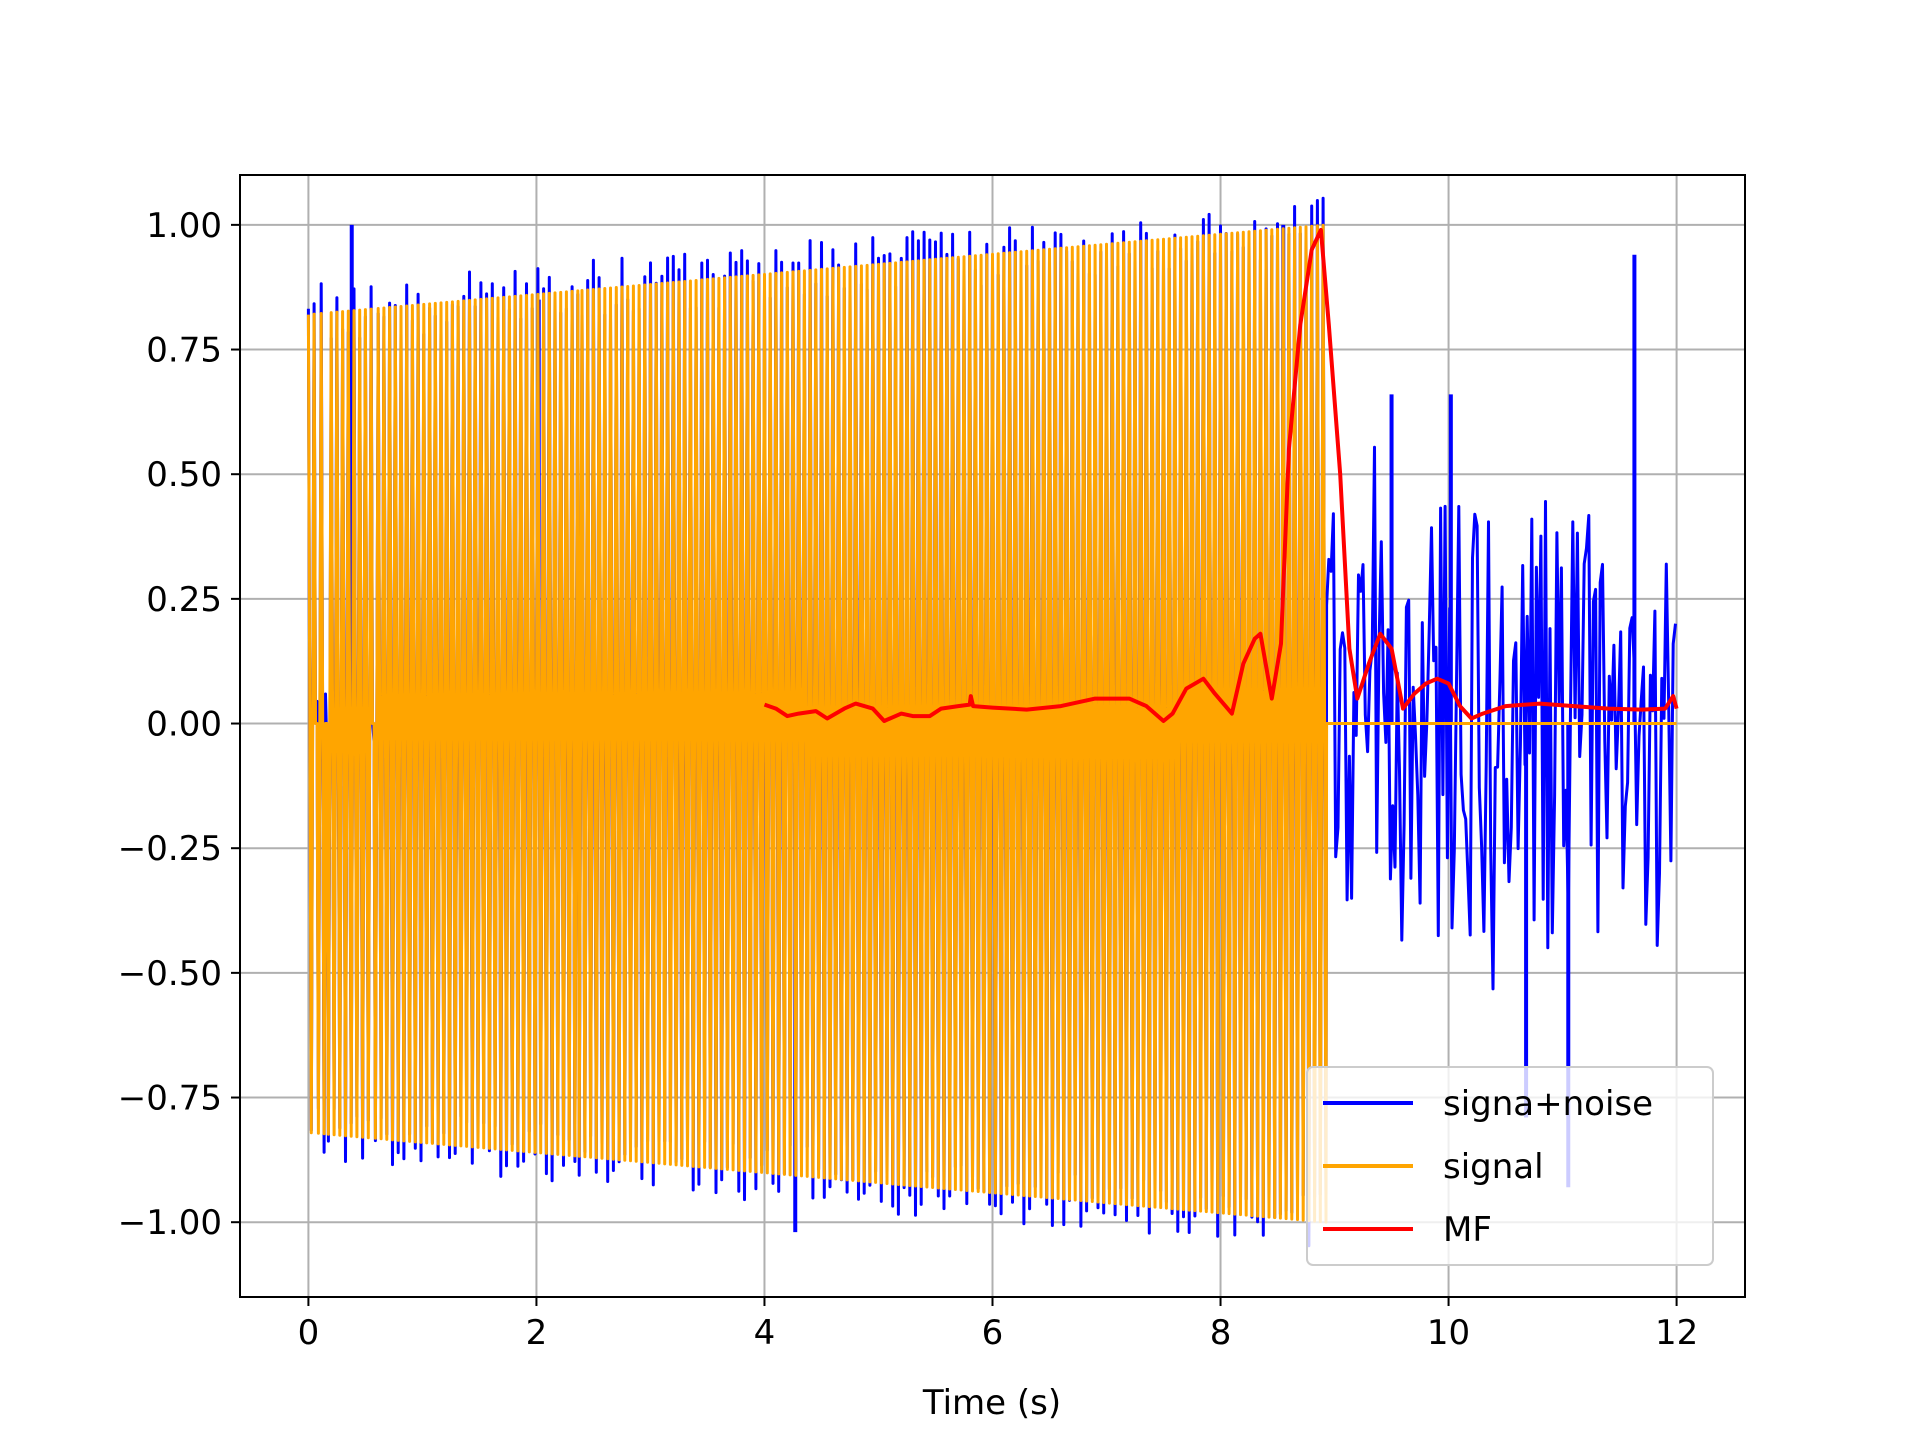 The height and width of the screenshot is (1445, 1920). What do you see at coordinates (184, 351) in the screenshot?
I see `y-tick-label: 0.75` at bounding box center [184, 351].